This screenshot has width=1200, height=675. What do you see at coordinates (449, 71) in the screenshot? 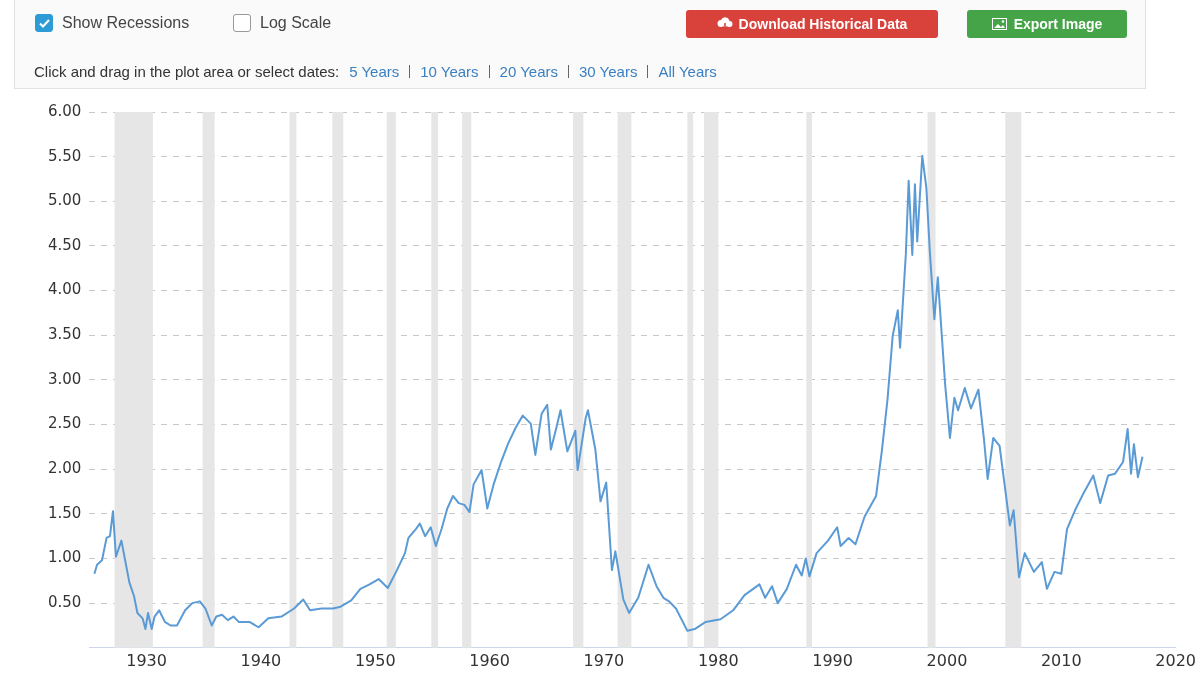
I see `text: 10 Years` at bounding box center [449, 71].